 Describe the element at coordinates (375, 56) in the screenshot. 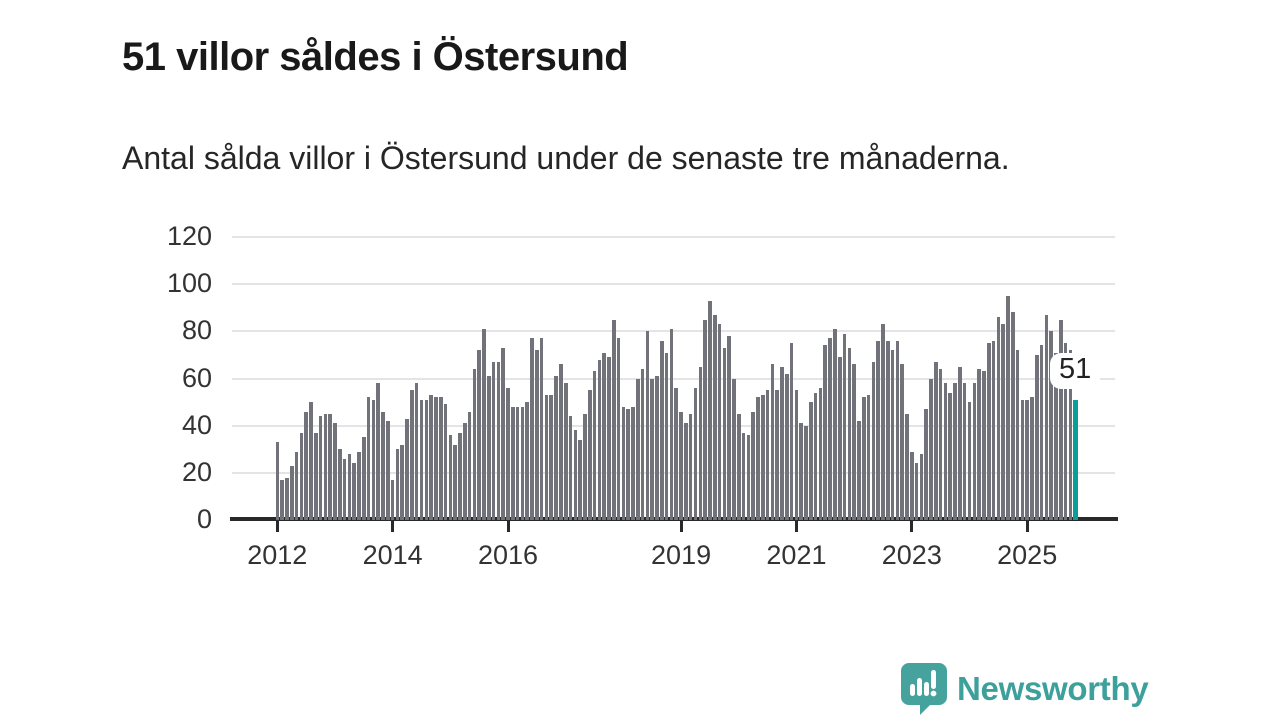

I see `page-title: 51 villor såldes i Östersund` at that location.